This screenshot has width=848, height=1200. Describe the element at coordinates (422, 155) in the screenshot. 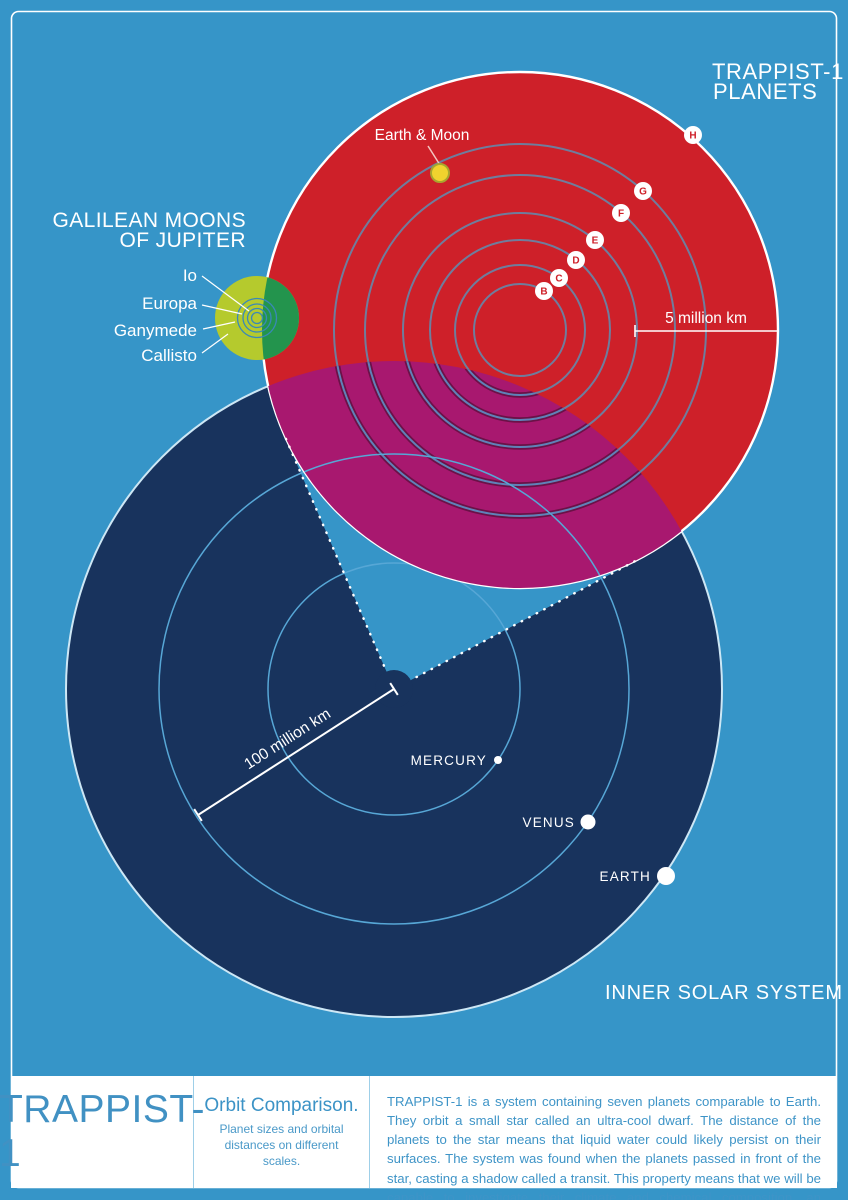

I see `earth-moon-reference: Earth & Moon` at that location.